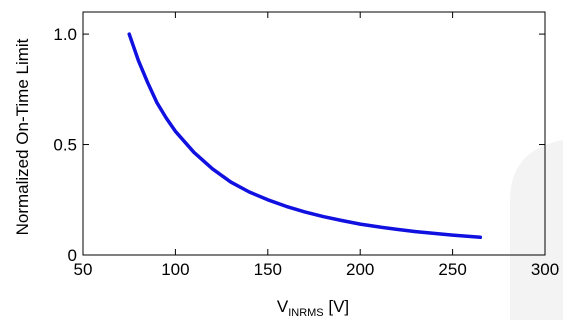 This screenshot has width=563, height=320. What do you see at coordinates (545, 269) in the screenshot?
I see `x-tick-label: 300` at bounding box center [545, 269].